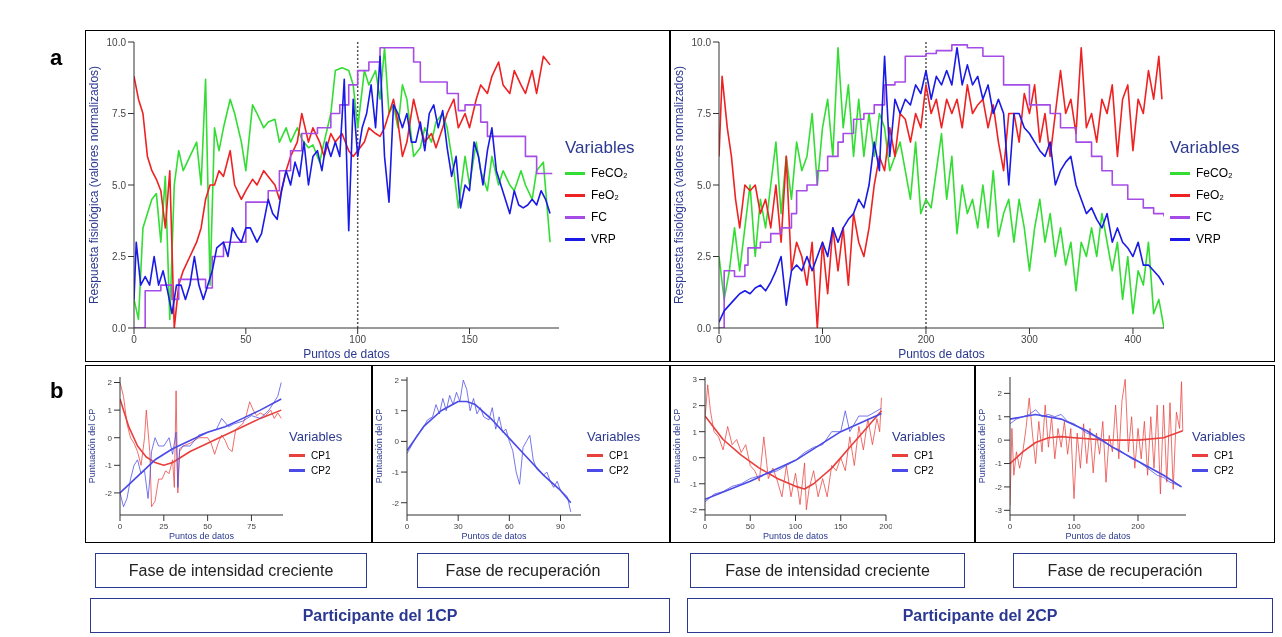  Describe the element at coordinates (1030, 340) in the screenshot. I see `x-tick-label: 300` at that location.